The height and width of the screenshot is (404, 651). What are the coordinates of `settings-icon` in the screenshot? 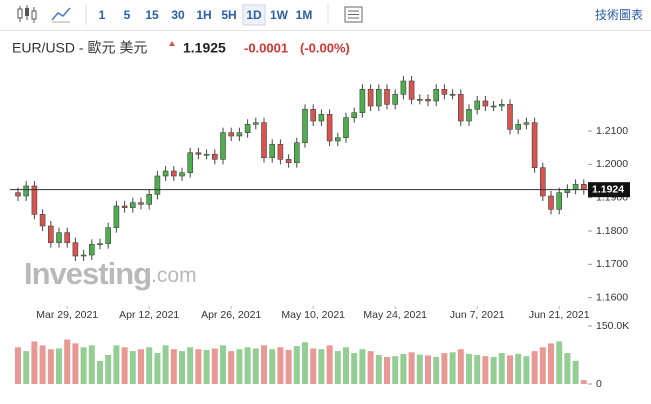 It's located at (353, 14).